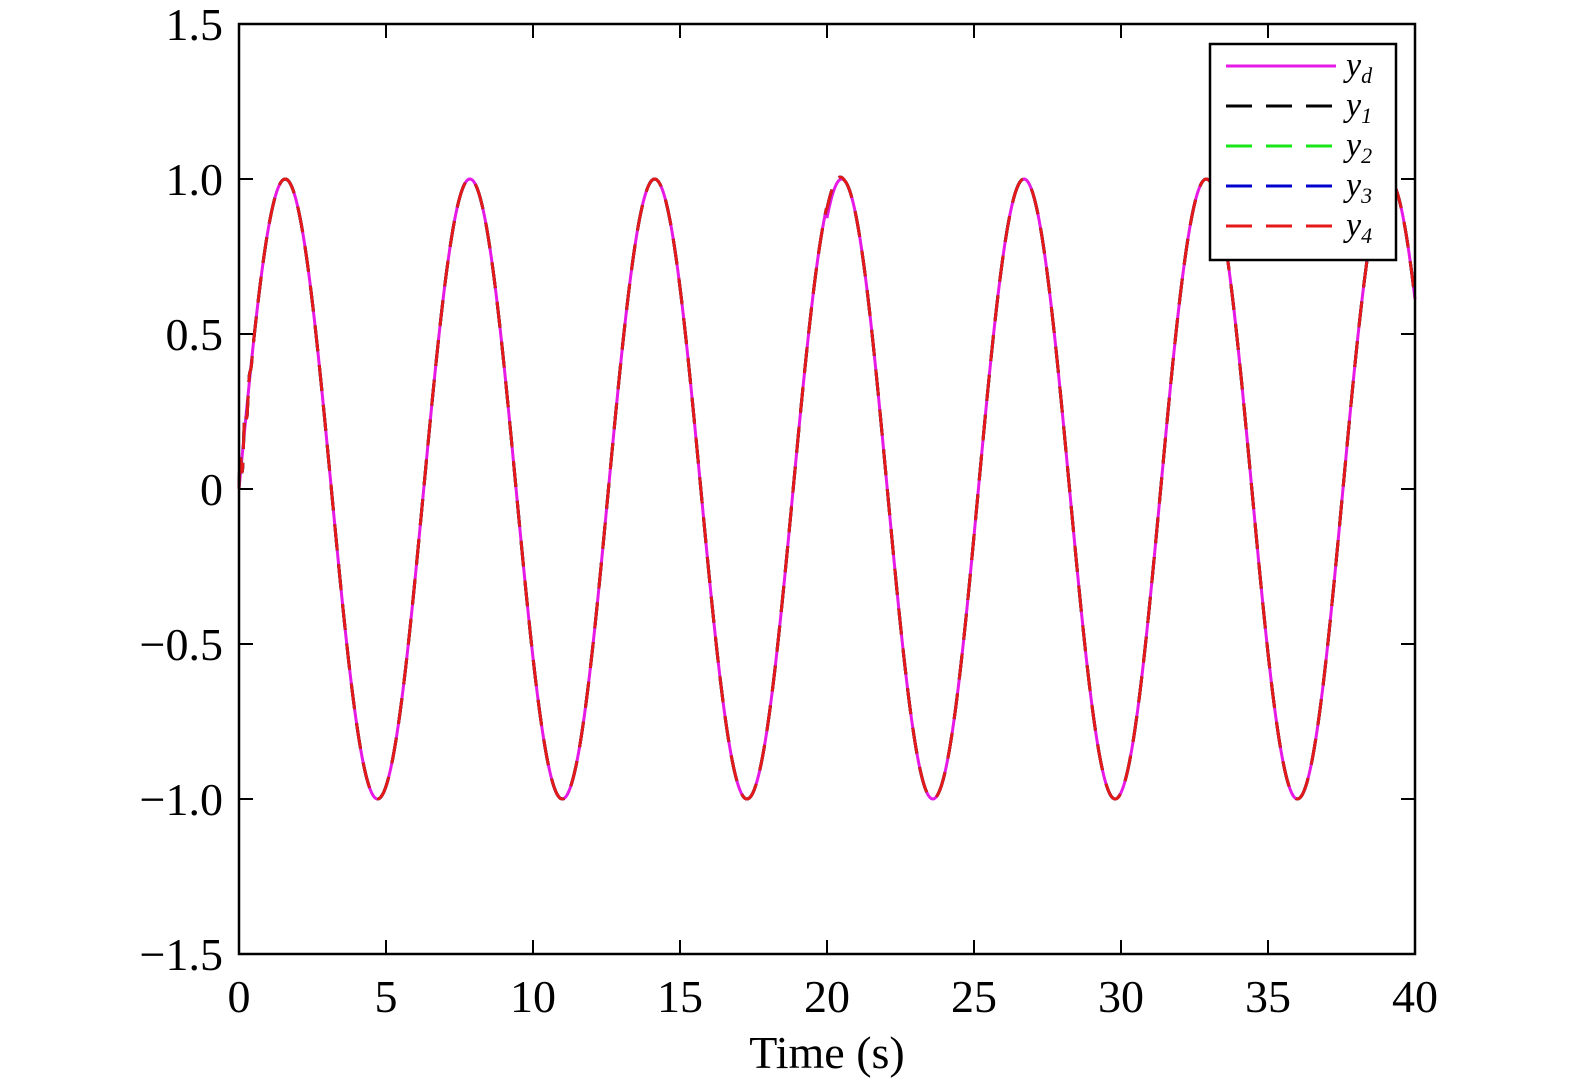 This screenshot has width=1575, height=1090. What do you see at coordinates (827, 996) in the screenshot?
I see `x-tick-label: 20` at bounding box center [827, 996].